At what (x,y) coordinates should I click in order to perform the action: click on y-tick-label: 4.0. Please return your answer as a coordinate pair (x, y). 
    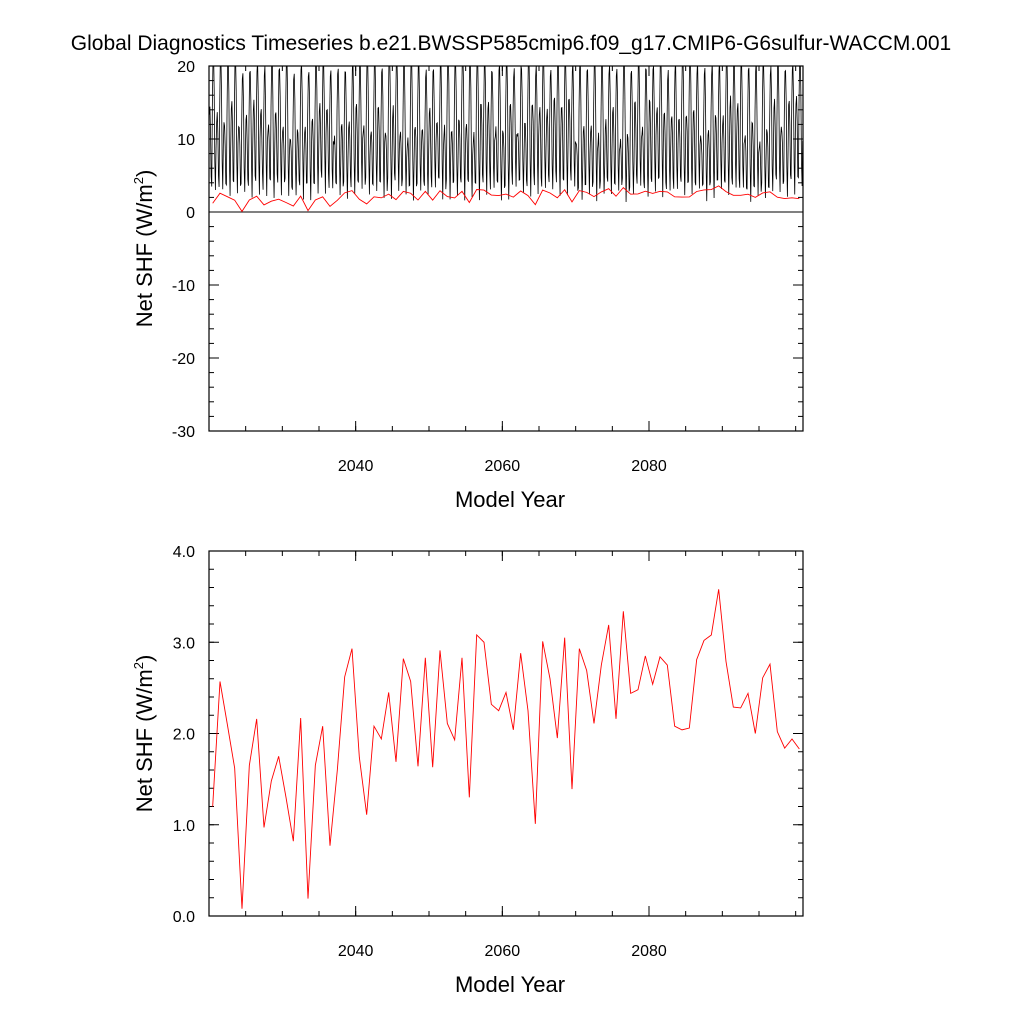
    Looking at the image, I should click on (184, 552).